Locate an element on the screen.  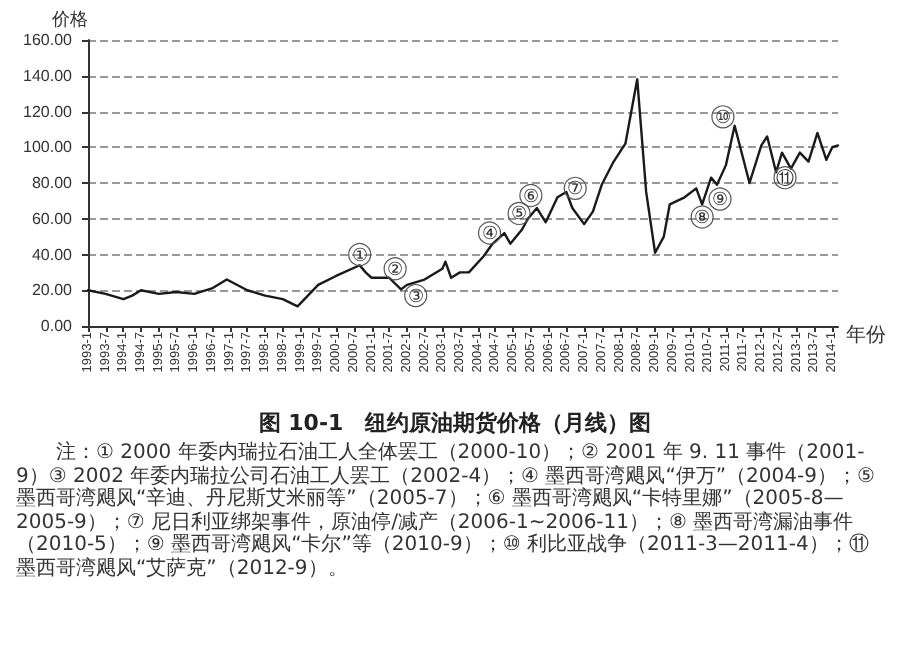
y-tick-label: 0.00 is located at coordinates (57, 326).